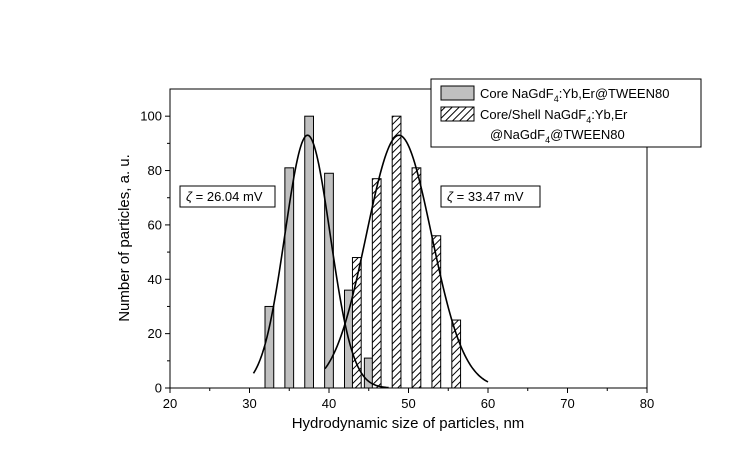 Image resolution: width=733 pixels, height=456 pixels. I want to click on svg-text: ζ = 33.47 mV, so click(485, 196).